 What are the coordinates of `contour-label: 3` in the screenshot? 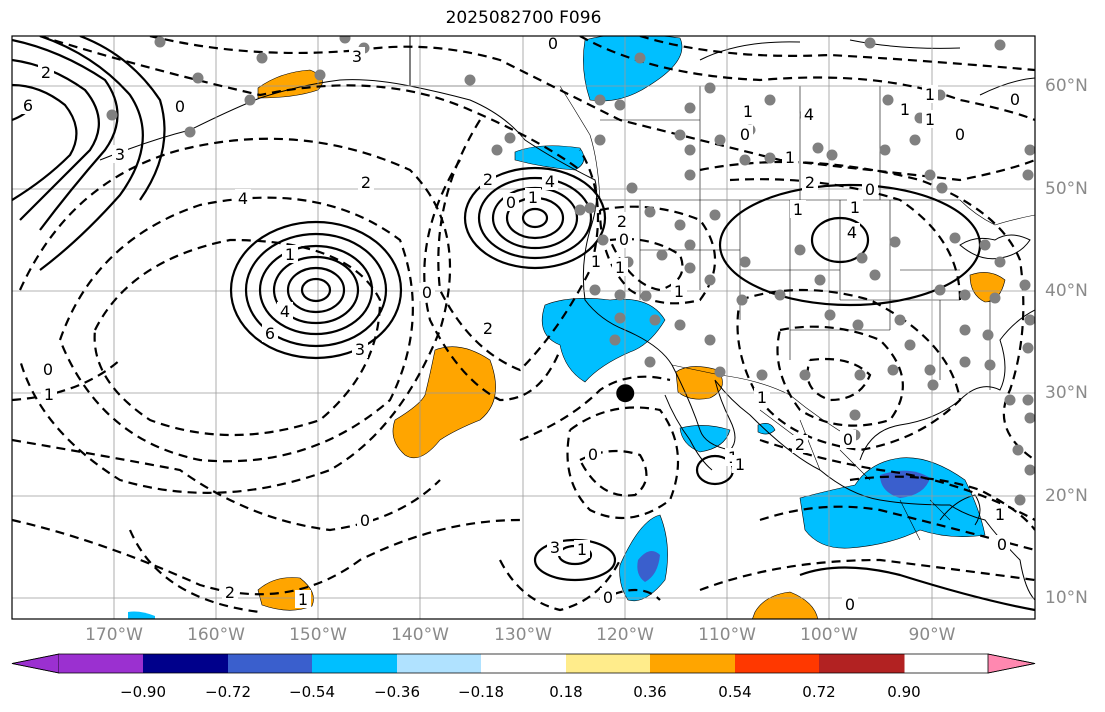 It's located at (555, 547).